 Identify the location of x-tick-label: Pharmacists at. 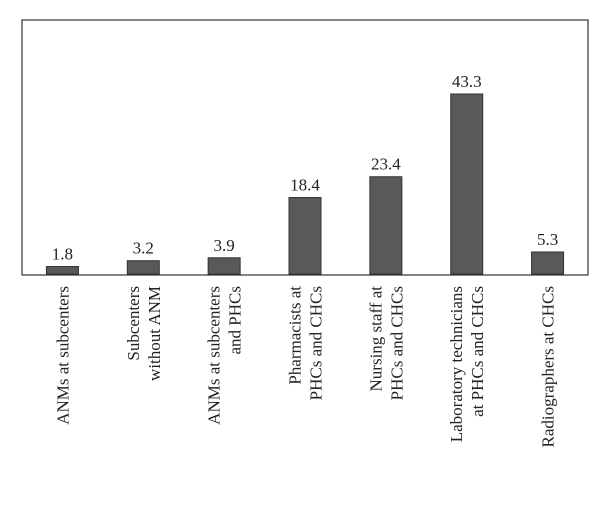
(295, 335).